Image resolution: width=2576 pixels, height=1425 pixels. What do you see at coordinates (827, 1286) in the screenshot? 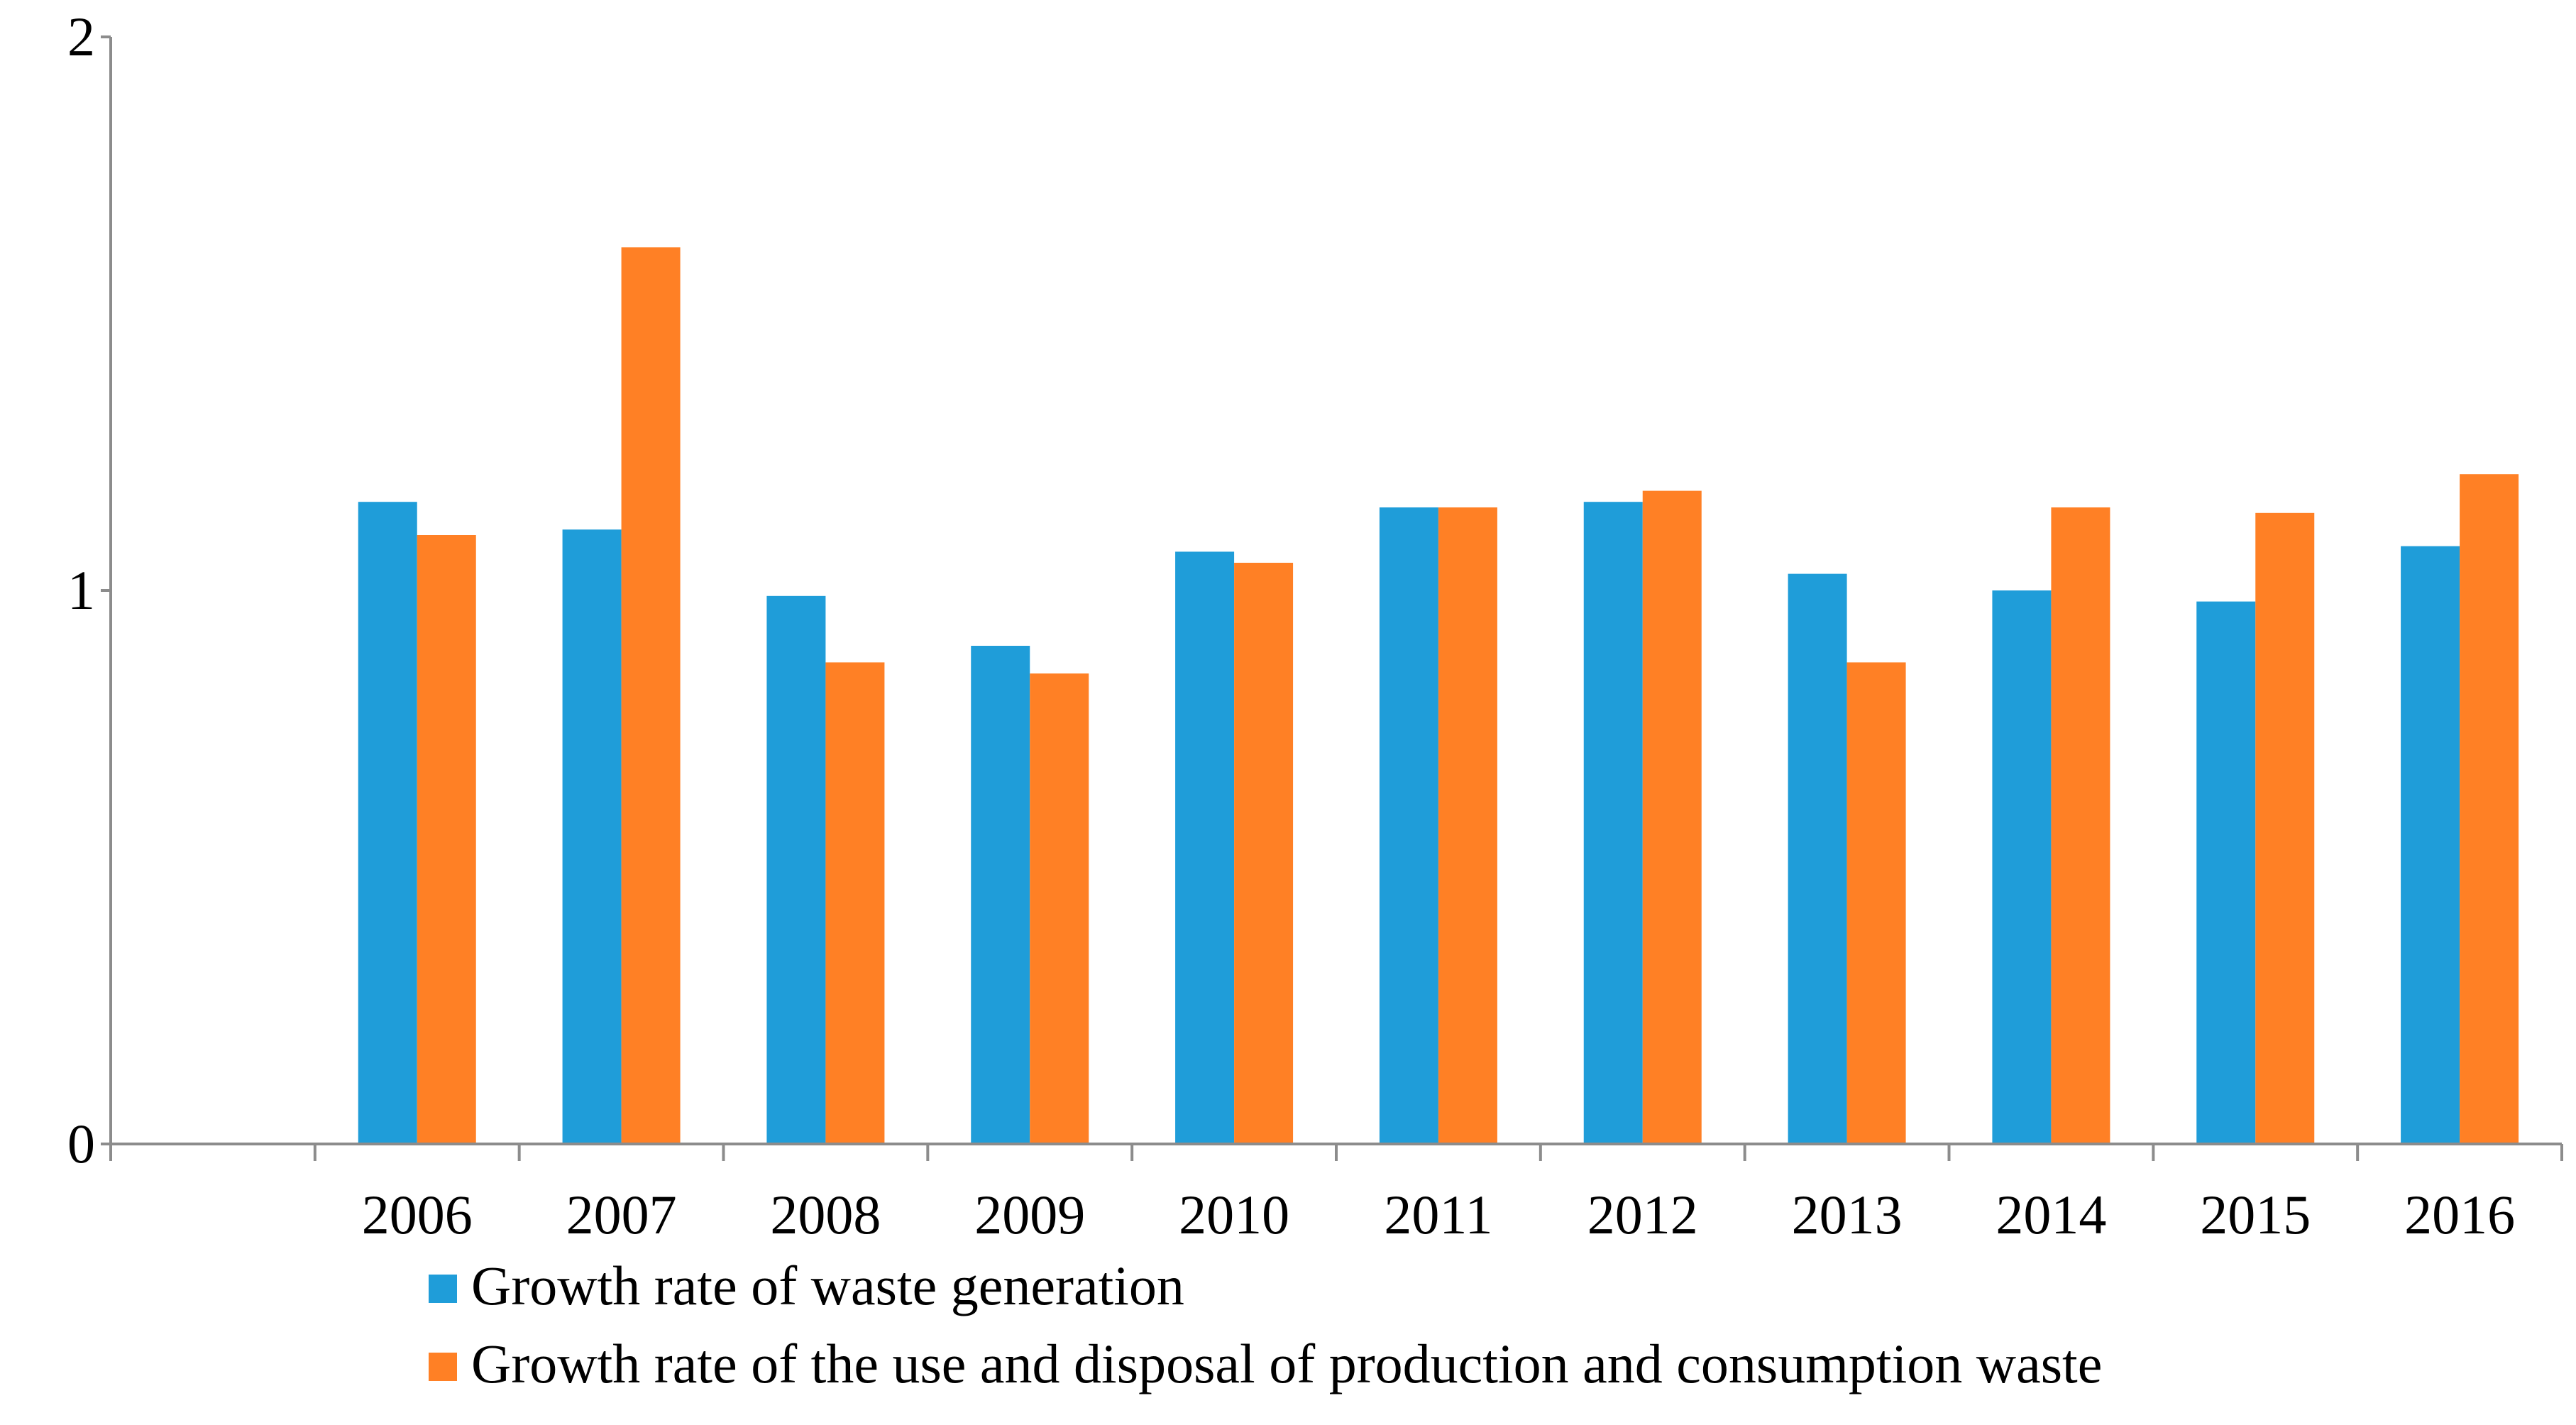
I see `legend-label: Growth rate of waste generation` at bounding box center [827, 1286].